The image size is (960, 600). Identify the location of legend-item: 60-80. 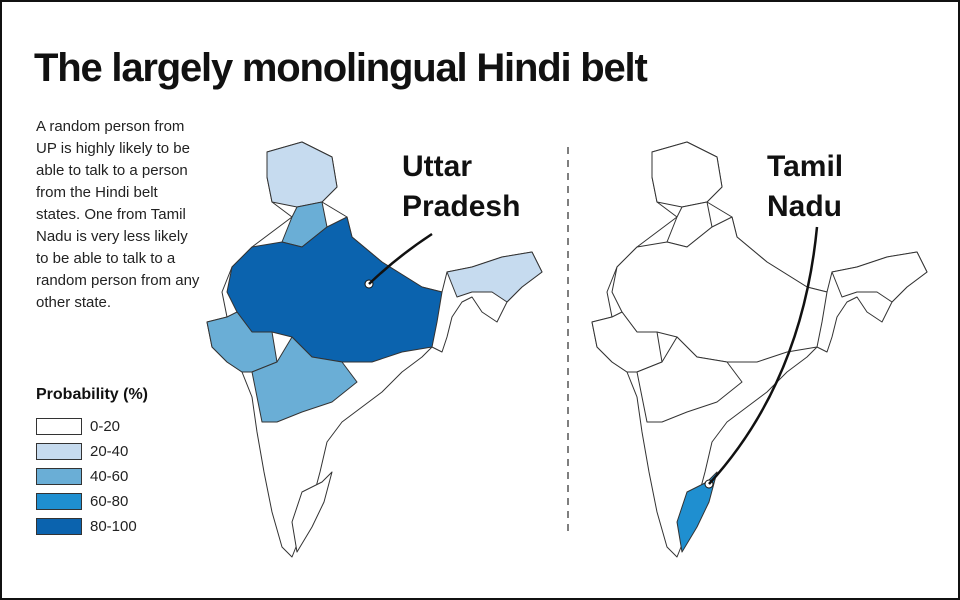
(86, 501).